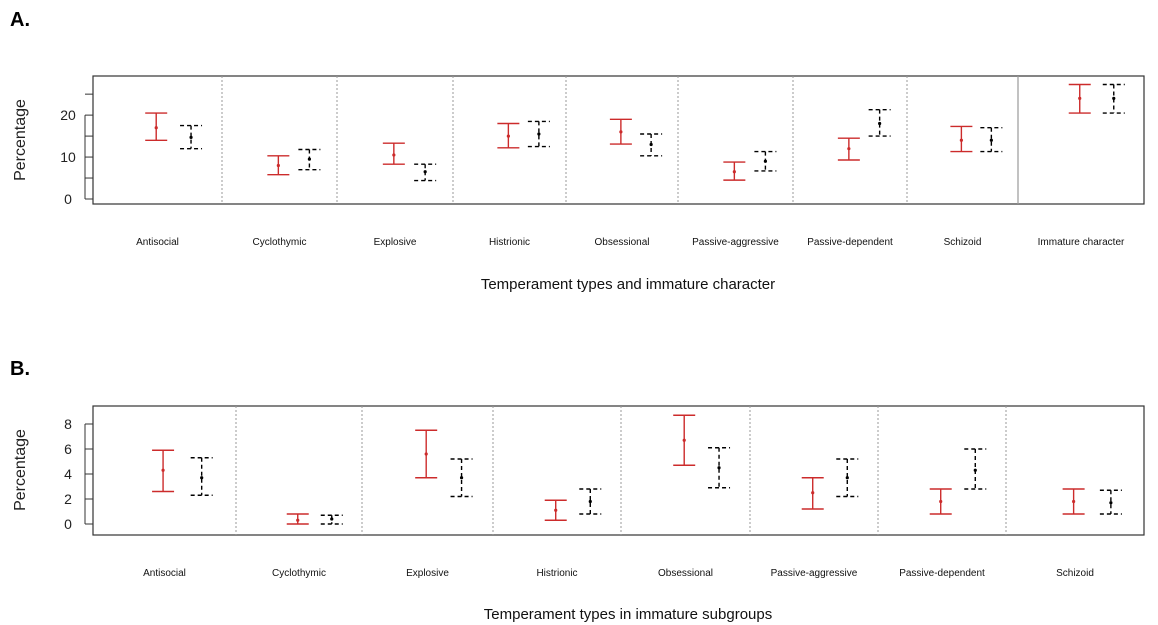  What do you see at coordinates (299, 573) in the screenshot?
I see `x-tick-label: Cyclothymic` at bounding box center [299, 573].